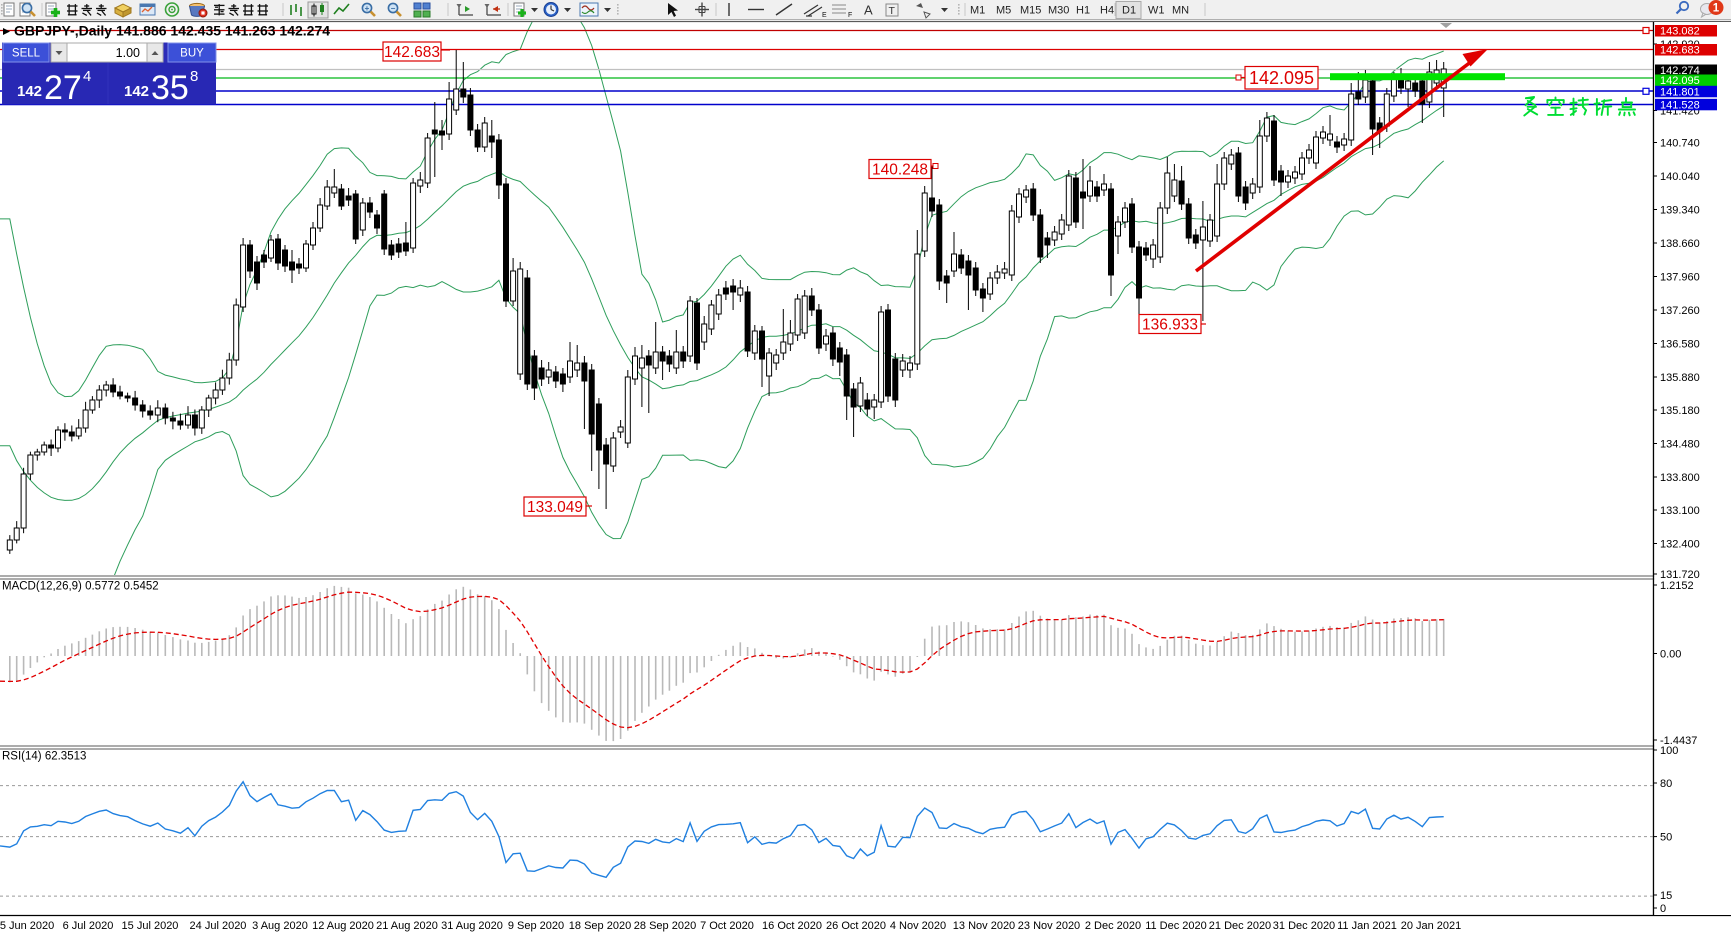 The image size is (1731, 938). Describe the element at coordinates (1680, 144) in the screenshot. I see `svg-text: 140.740` at that location.